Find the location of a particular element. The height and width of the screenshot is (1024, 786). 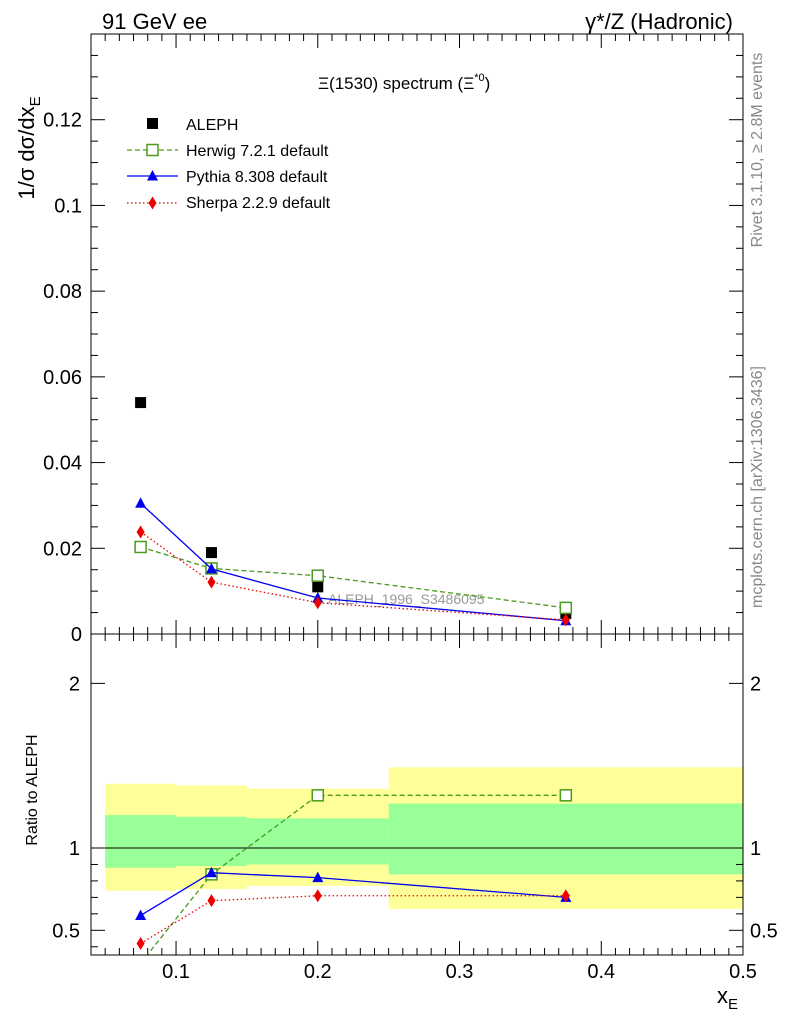

main-y-tick-label: 0.06 is located at coordinates (62, 378).